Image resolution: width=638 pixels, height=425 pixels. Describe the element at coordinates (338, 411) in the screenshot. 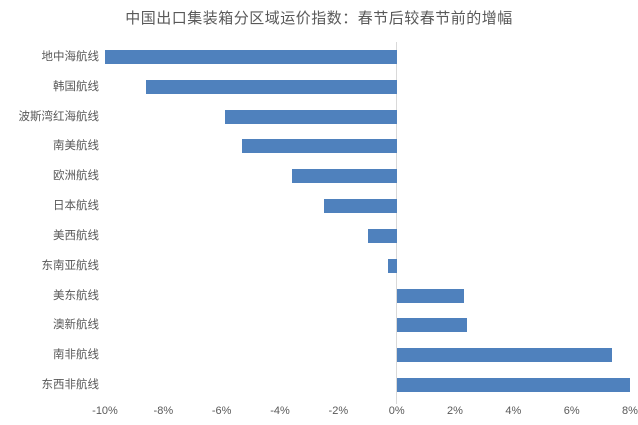

I see `x-tick-label: -2%` at that location.